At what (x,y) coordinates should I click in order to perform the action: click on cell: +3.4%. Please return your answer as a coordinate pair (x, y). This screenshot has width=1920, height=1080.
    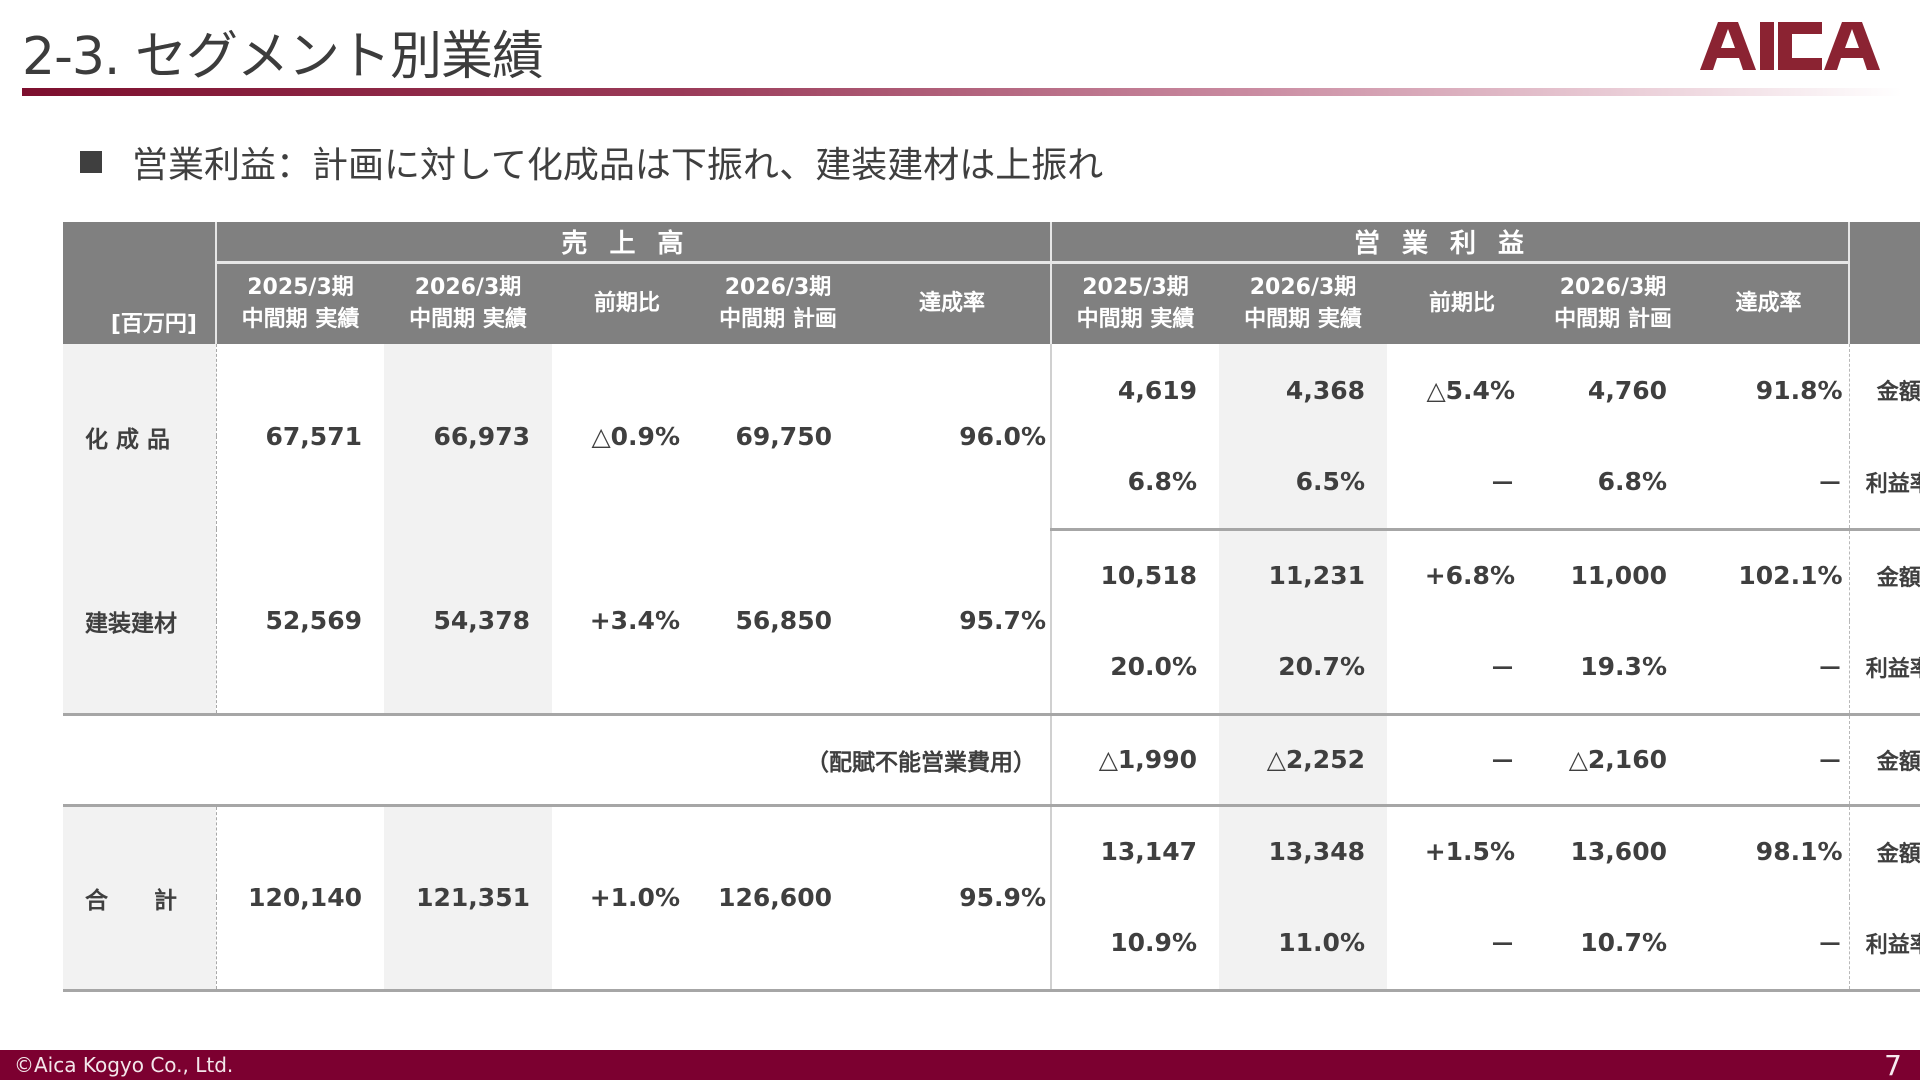
    Looking at the image, I should click on (627, 622).